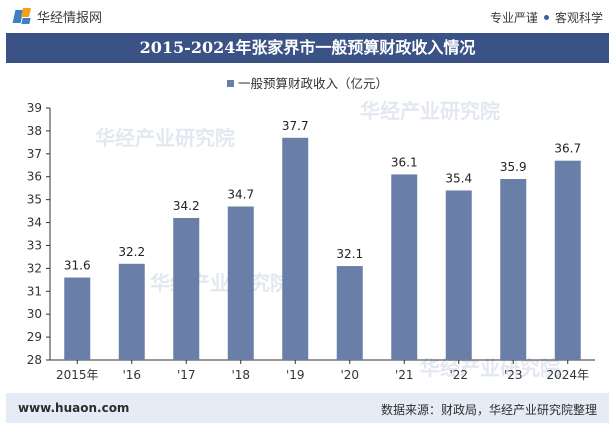 The height and width of the screenshot is (427, 615). What do you see at coordinates (404, 162) in the screenshot?
I see `data-label: 36.1` at bounding box center [404, 162].